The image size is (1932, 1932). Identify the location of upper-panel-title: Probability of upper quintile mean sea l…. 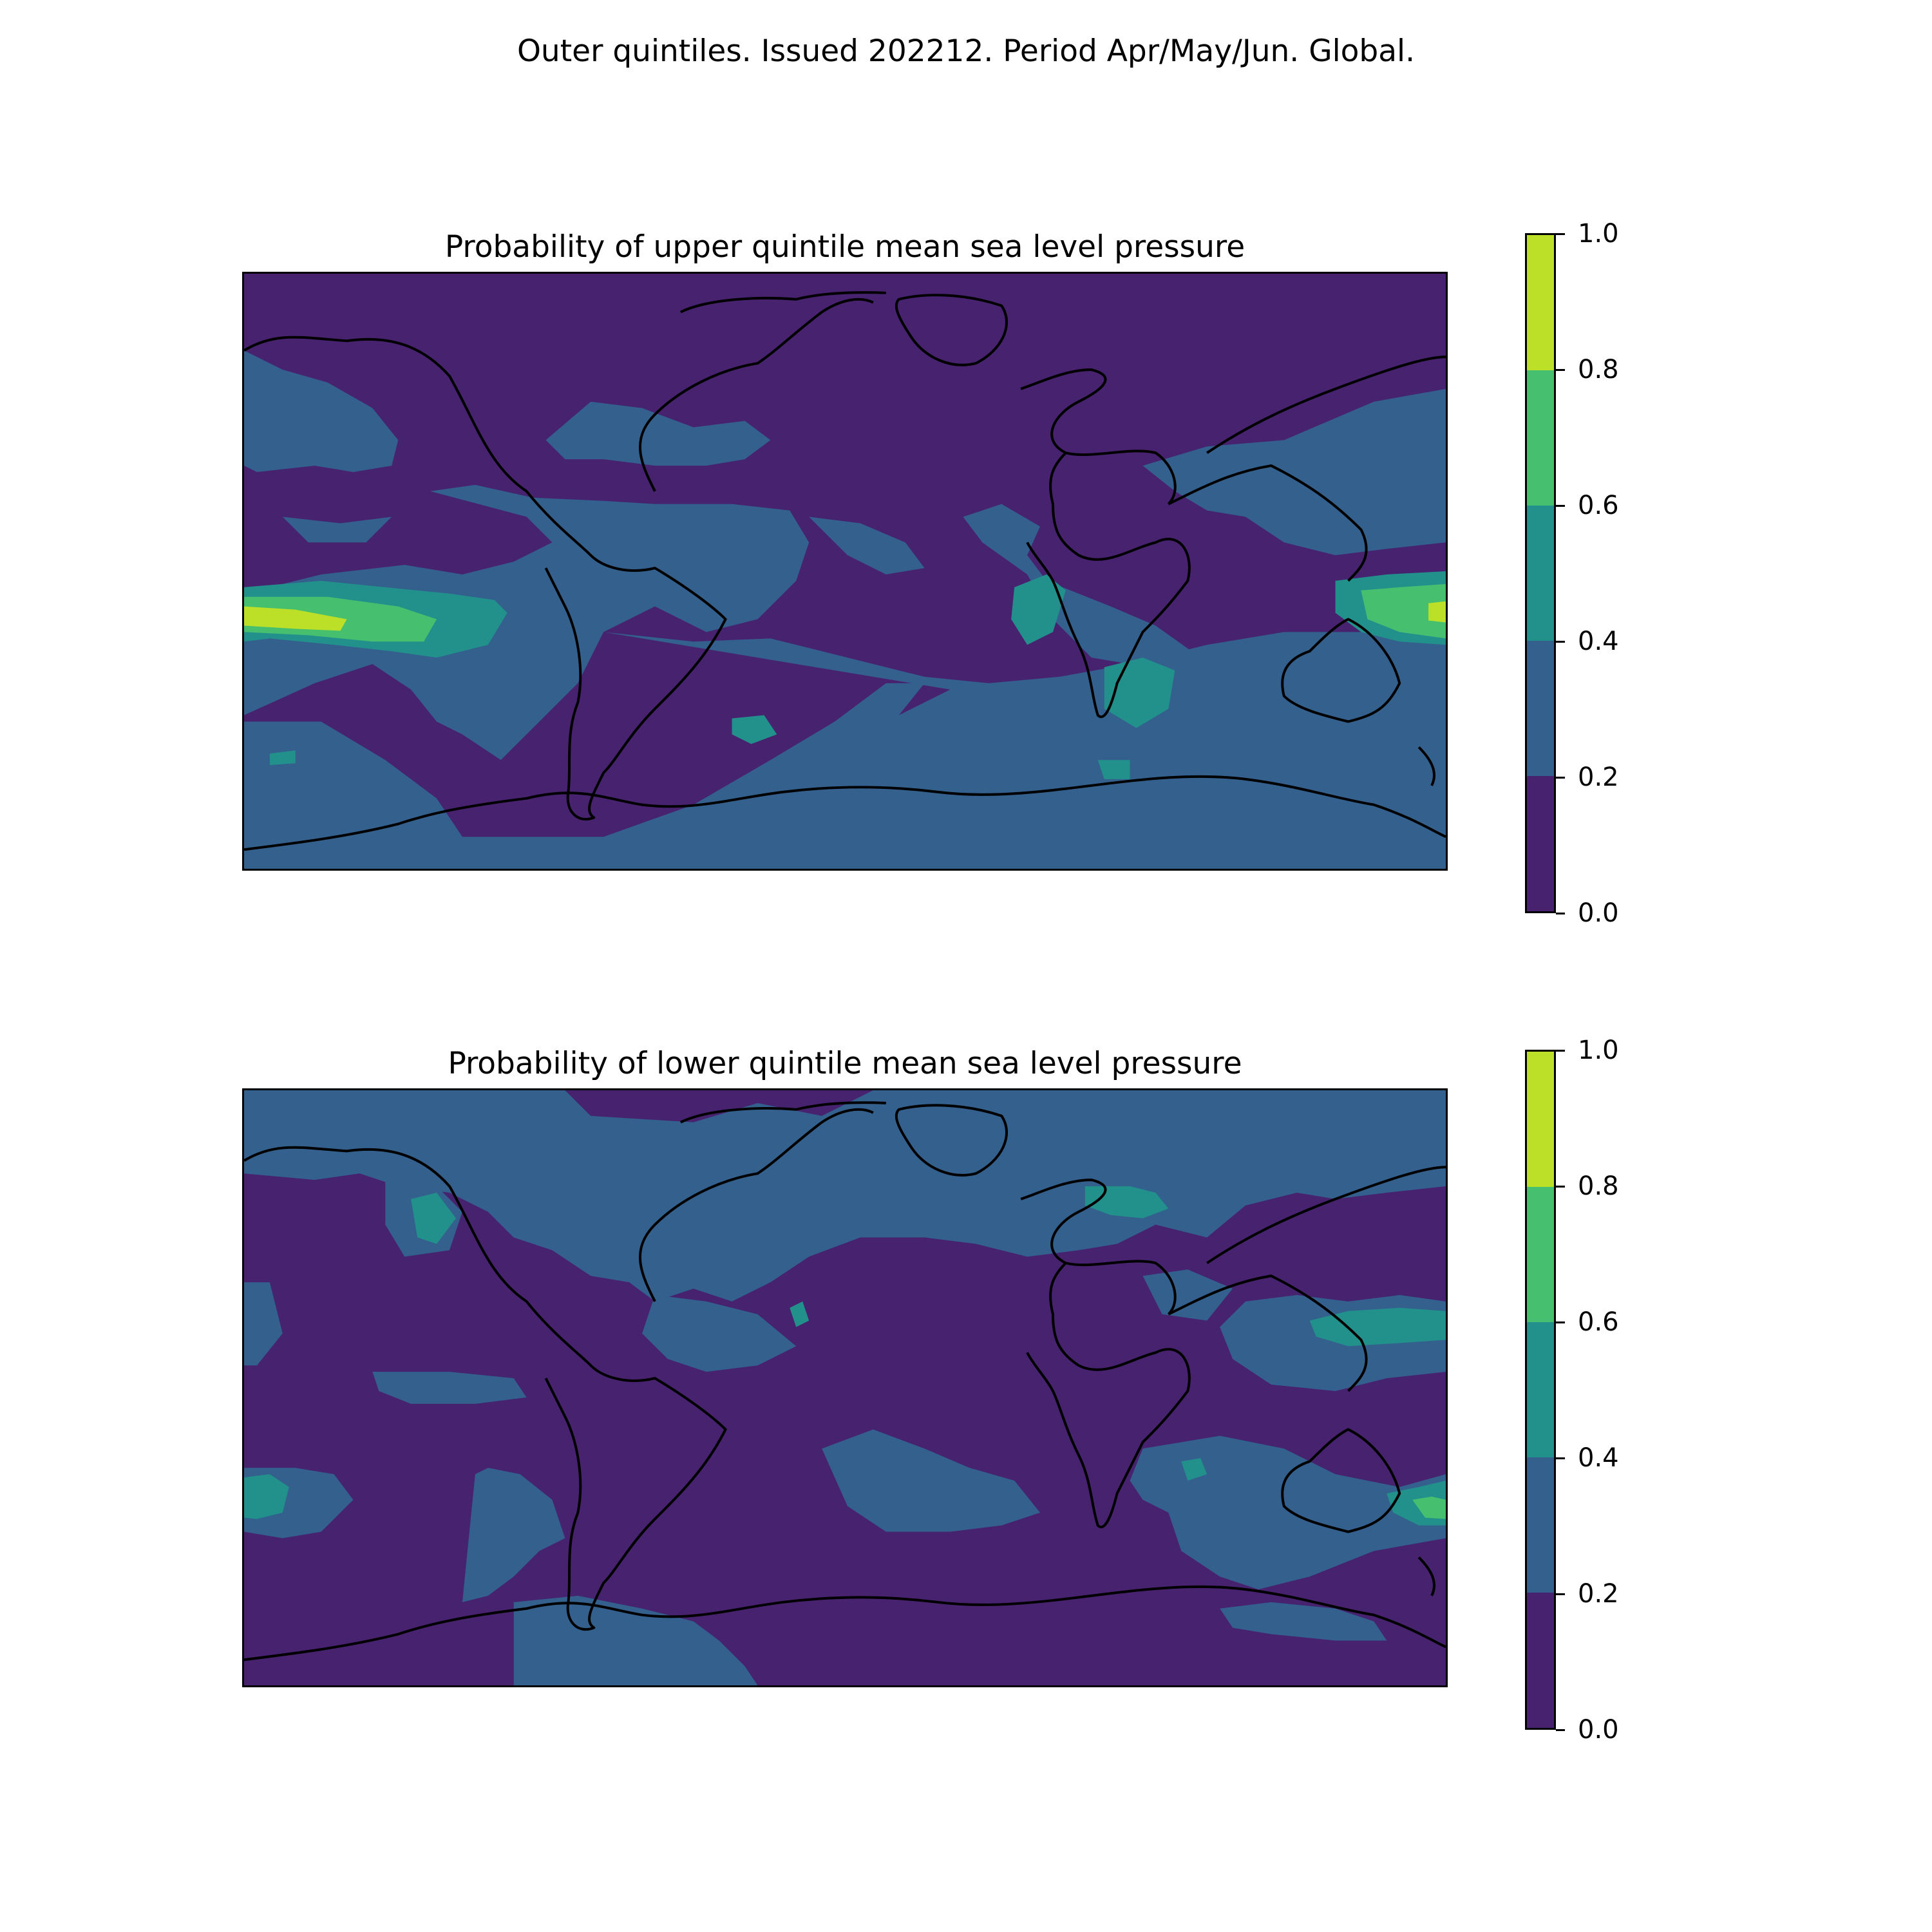
(845, 247).